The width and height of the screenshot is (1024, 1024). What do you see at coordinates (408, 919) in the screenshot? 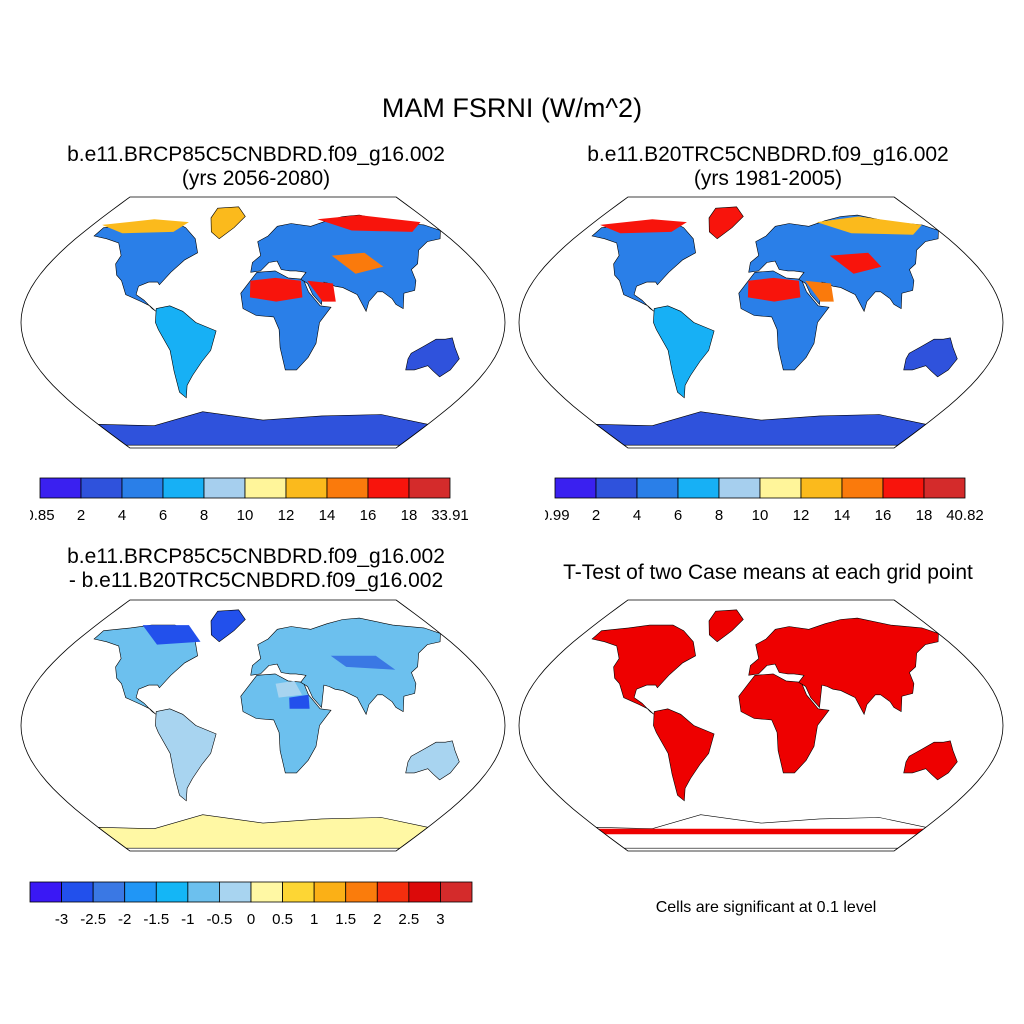
I see `colorbar-label: 2.5` at bounding box center [408, 919].